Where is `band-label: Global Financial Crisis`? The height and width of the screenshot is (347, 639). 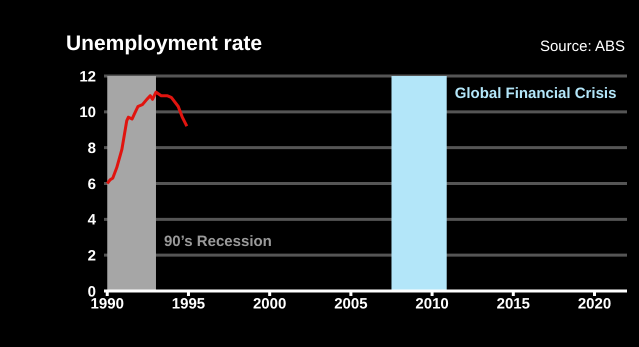
band-label: Global Financial Crisis is located at coordinates (535, 93).